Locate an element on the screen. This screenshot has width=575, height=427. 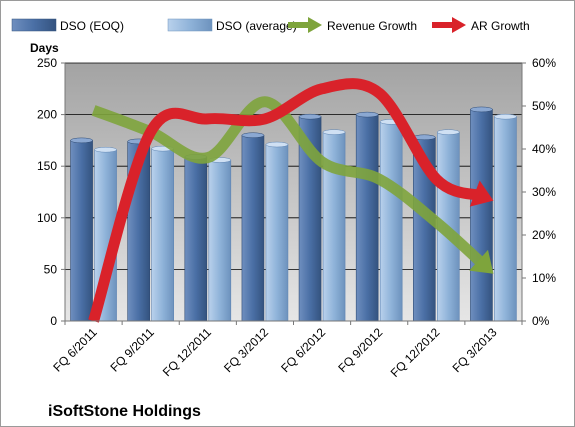
x-tick-label: FQ 12/2011 is located at coordinates (187, 352).